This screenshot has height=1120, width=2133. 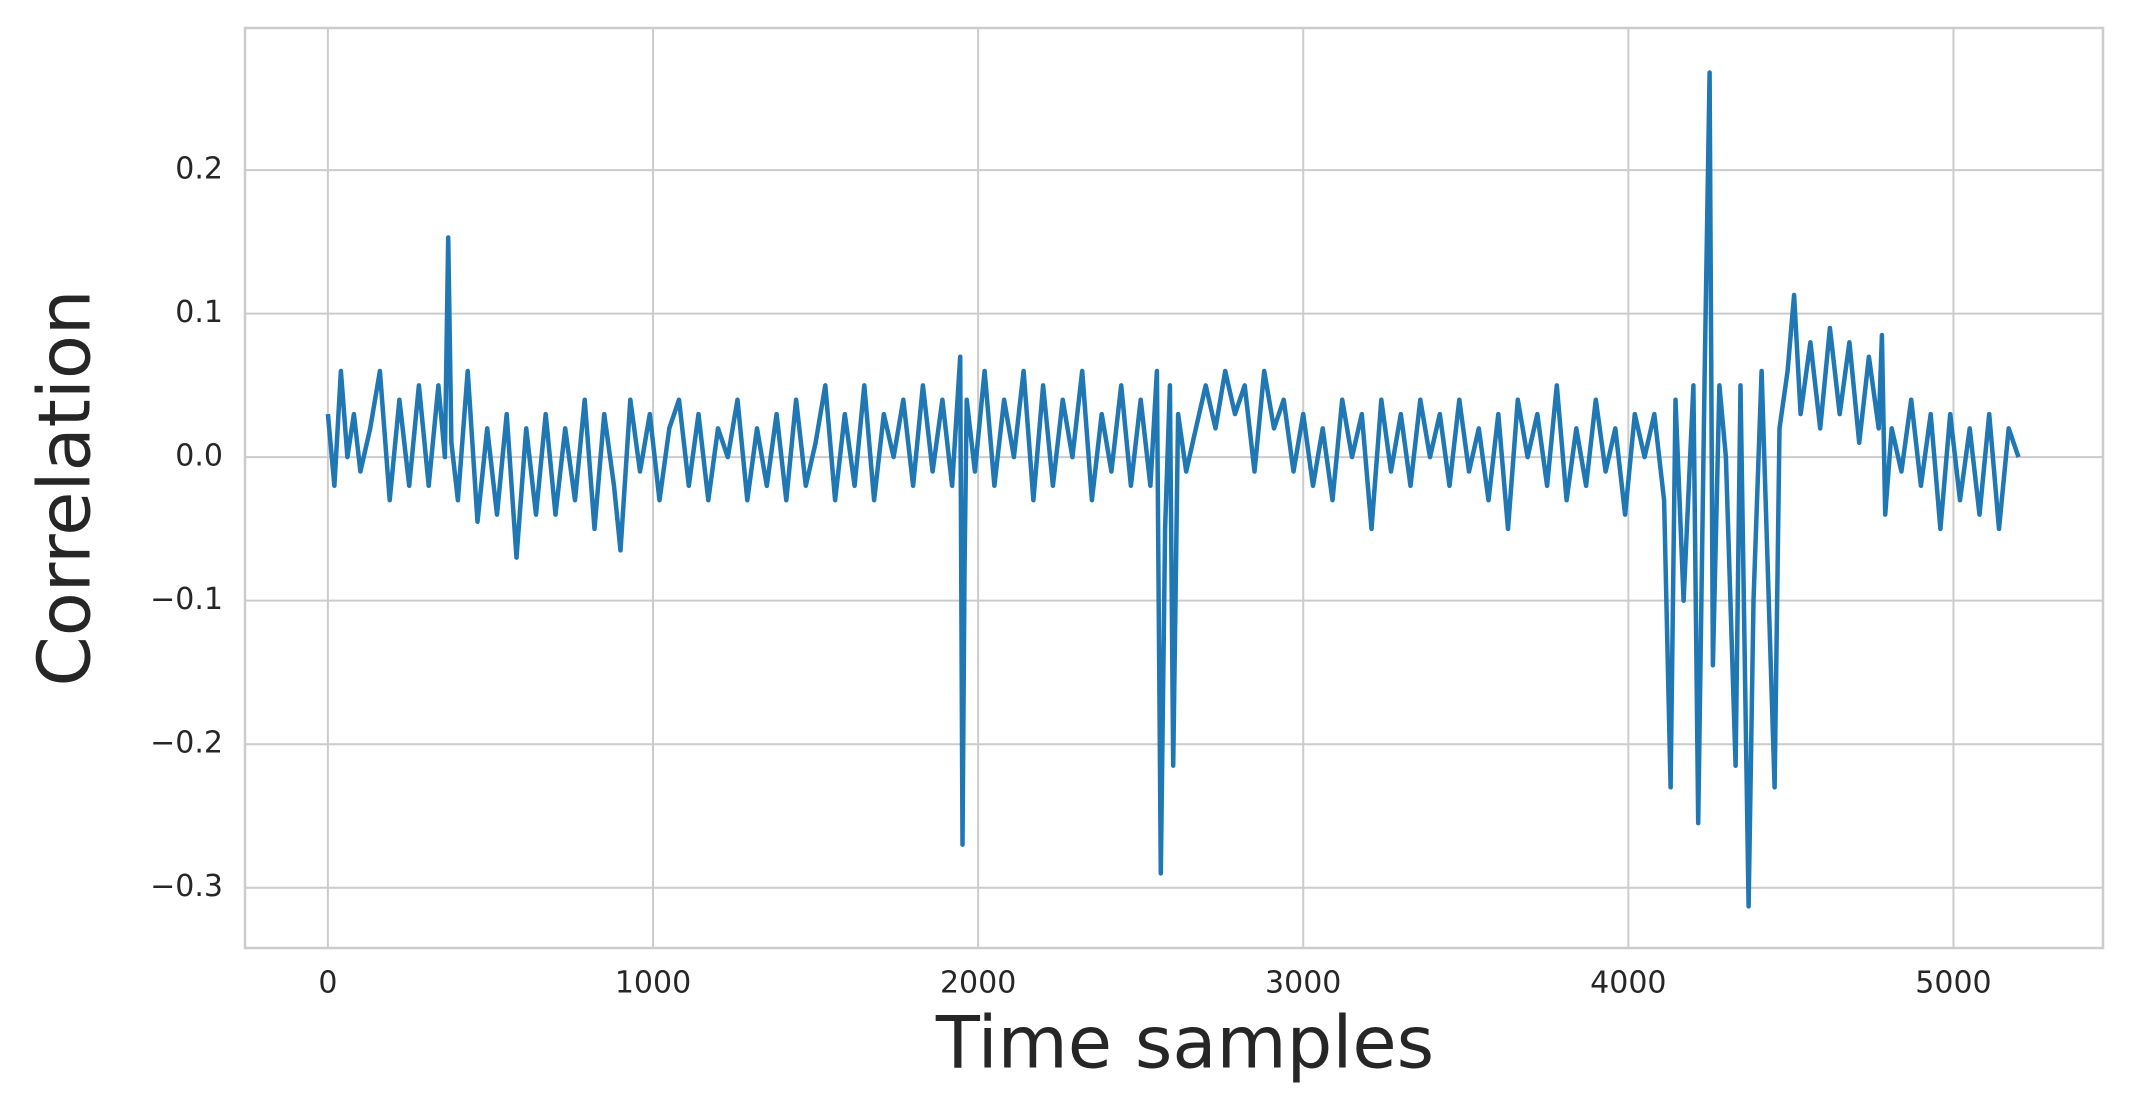 What do you see at coordinates (327, 983) in the screenshot?
I see `x-tick-label: 0` at bounding box center [327, 983].